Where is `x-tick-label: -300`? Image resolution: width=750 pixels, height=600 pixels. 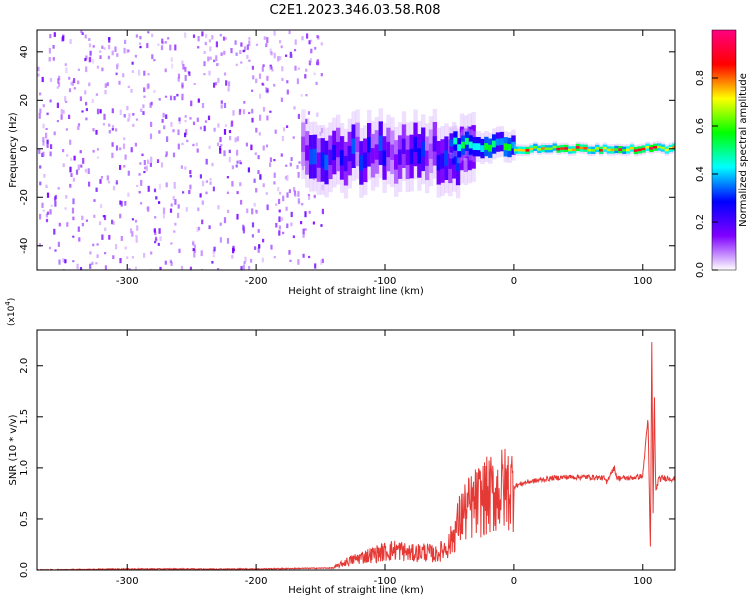
x-tick-label: -300 is located at coordinates (127, 581).